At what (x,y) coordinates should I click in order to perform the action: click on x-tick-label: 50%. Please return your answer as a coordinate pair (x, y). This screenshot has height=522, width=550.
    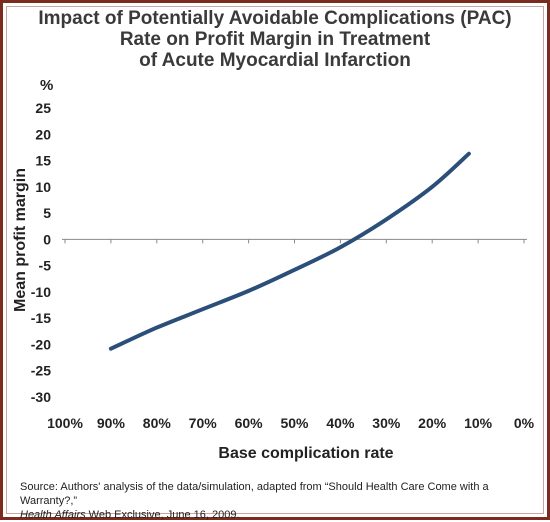
    Looking at the image, I should click on (294, 423).